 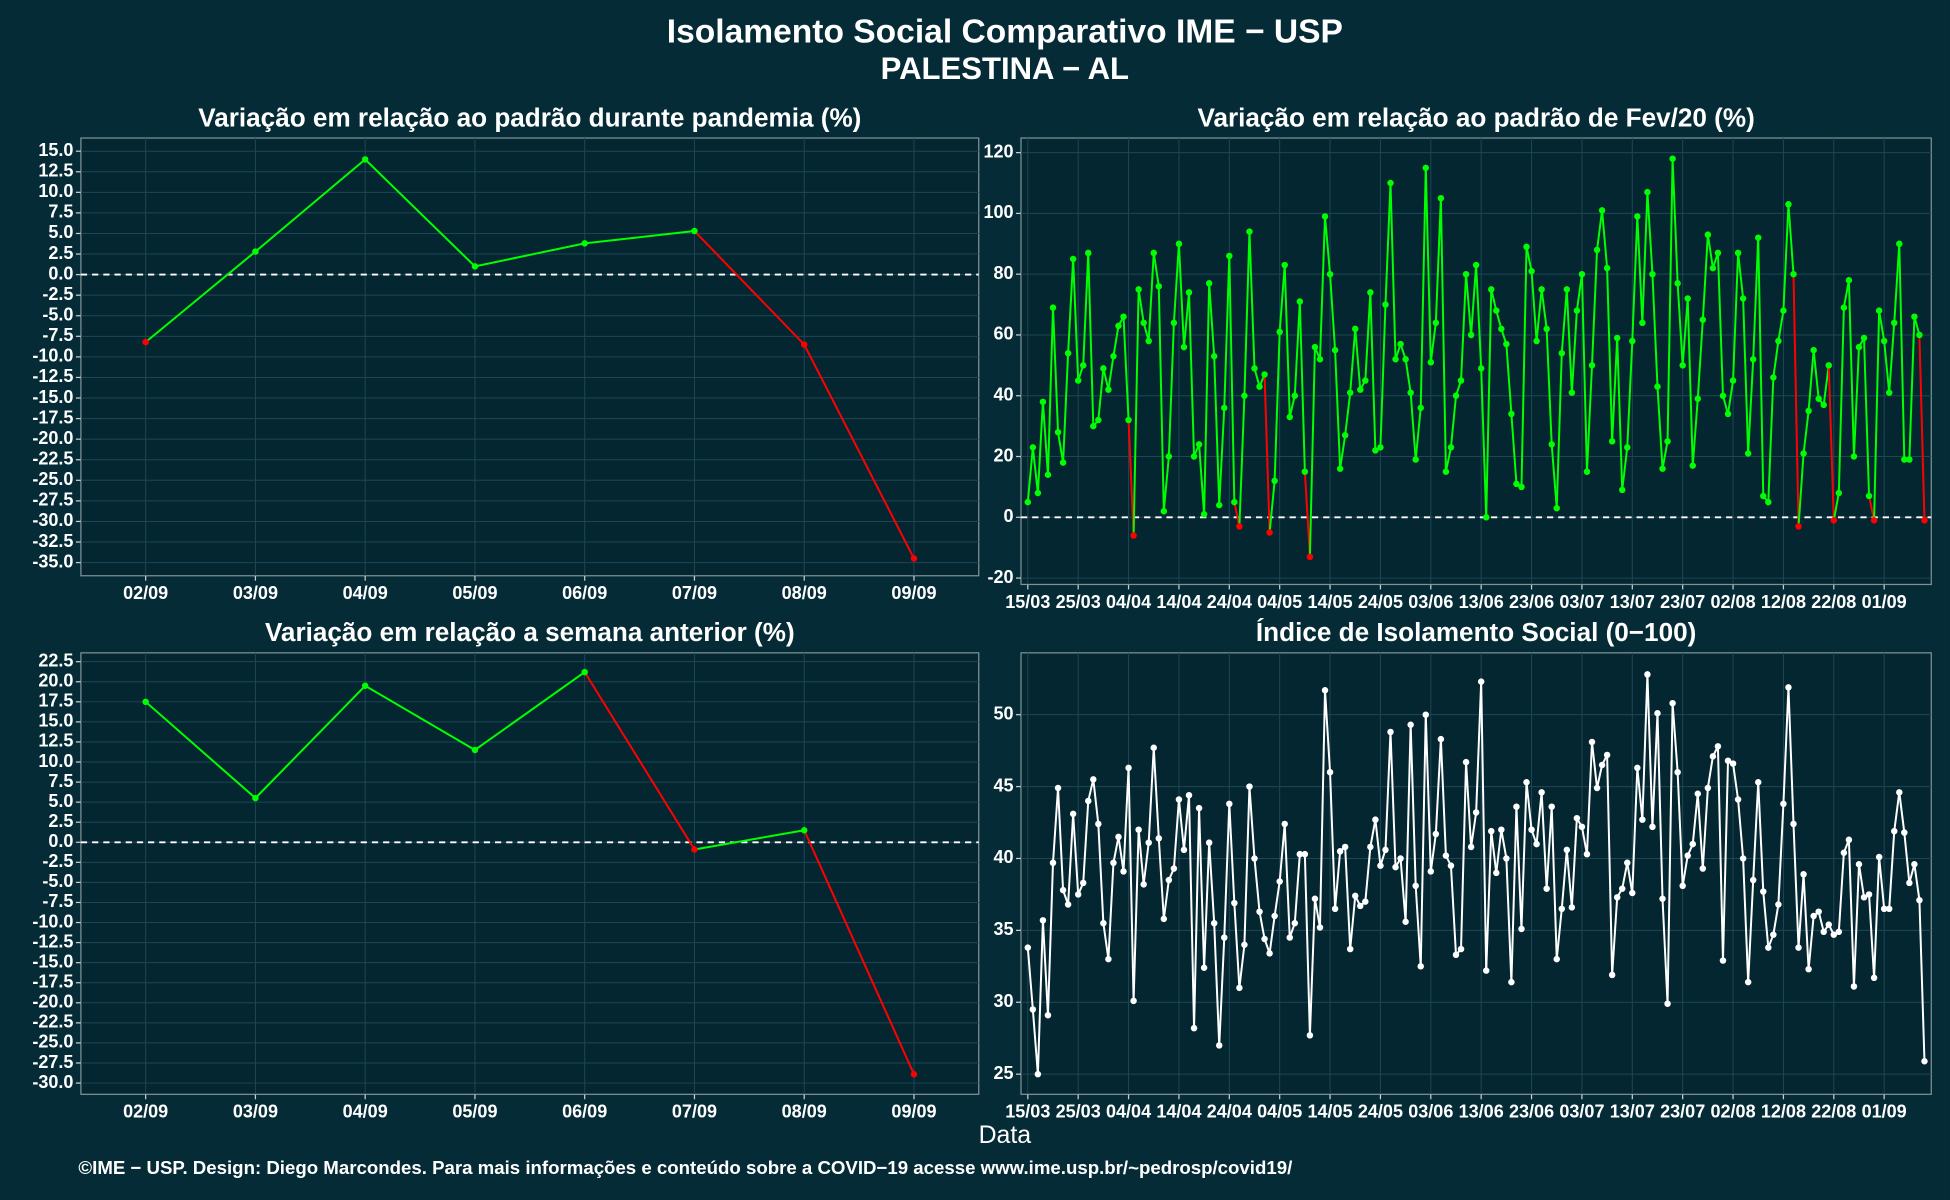 I want to click on y-tick-label: -10.0, so click(x=52, y=921).